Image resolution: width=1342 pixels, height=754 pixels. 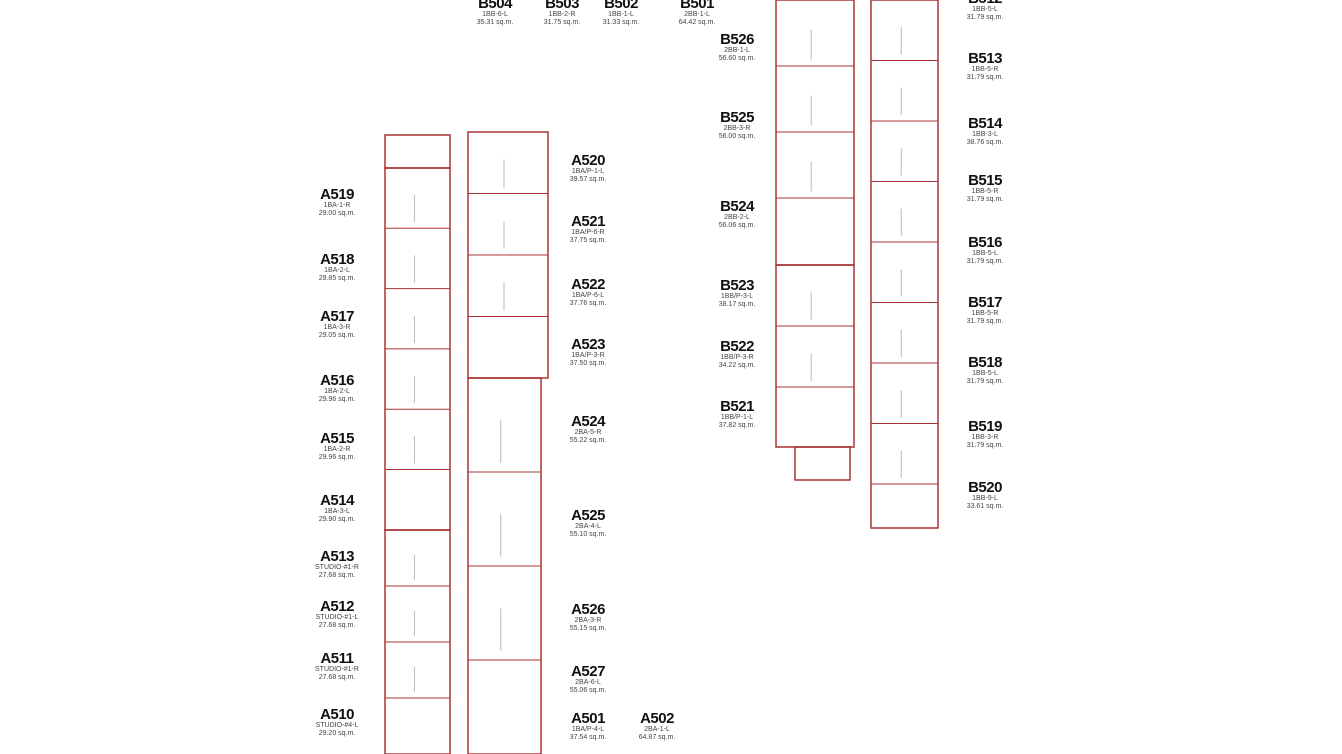 I want to click on unit-area: 38.76 sq.m., so click(x=985, y=142).